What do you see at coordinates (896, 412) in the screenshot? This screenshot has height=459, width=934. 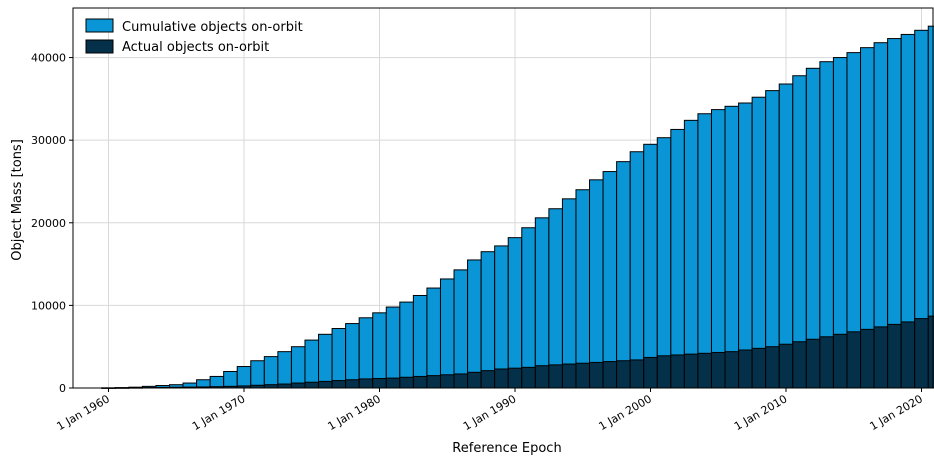 I see `x-tick-label: 1 Jan 2020` at bounding box center [896, 412].